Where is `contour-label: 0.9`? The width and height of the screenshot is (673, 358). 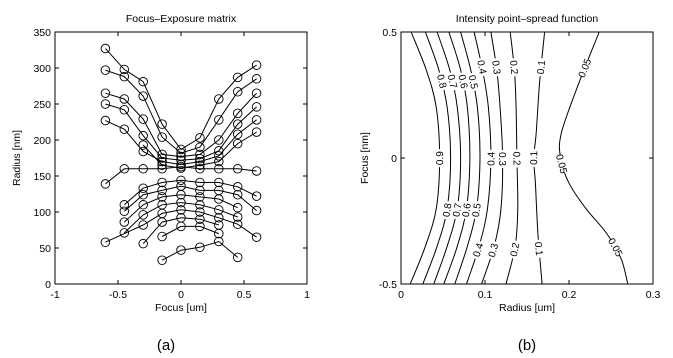
contour-label: 0.9 is located at coordinates (440, 158).